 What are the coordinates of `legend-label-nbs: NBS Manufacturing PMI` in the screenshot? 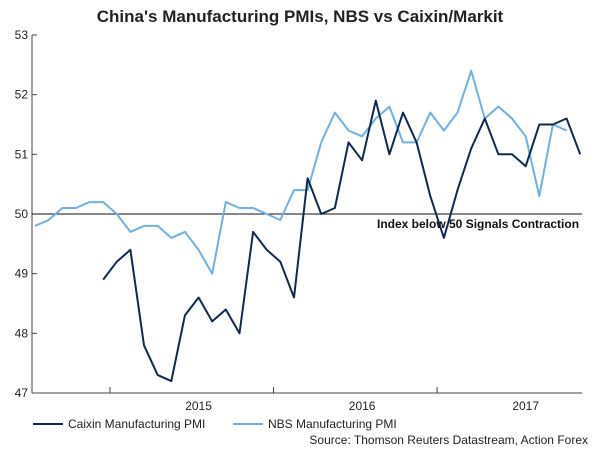 It's located at (332, 424).